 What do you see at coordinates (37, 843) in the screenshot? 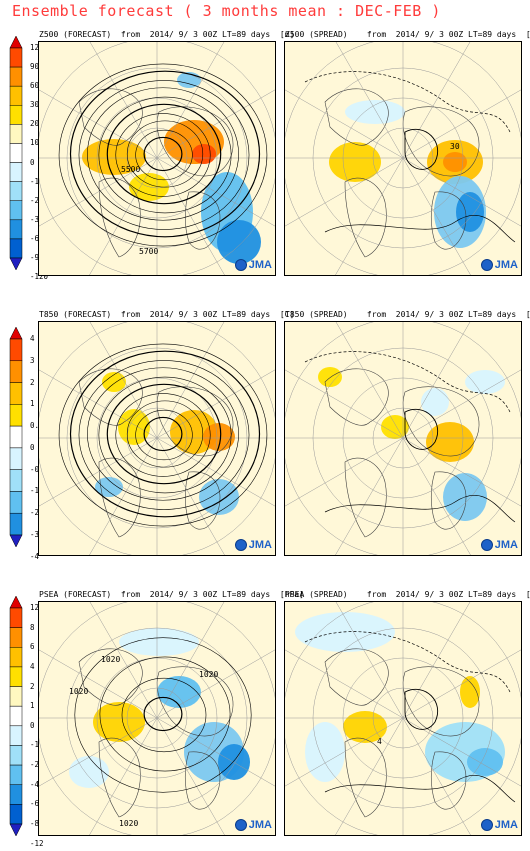
I see `colorbar-tick-label: -12` at bounding box center [37, 843].